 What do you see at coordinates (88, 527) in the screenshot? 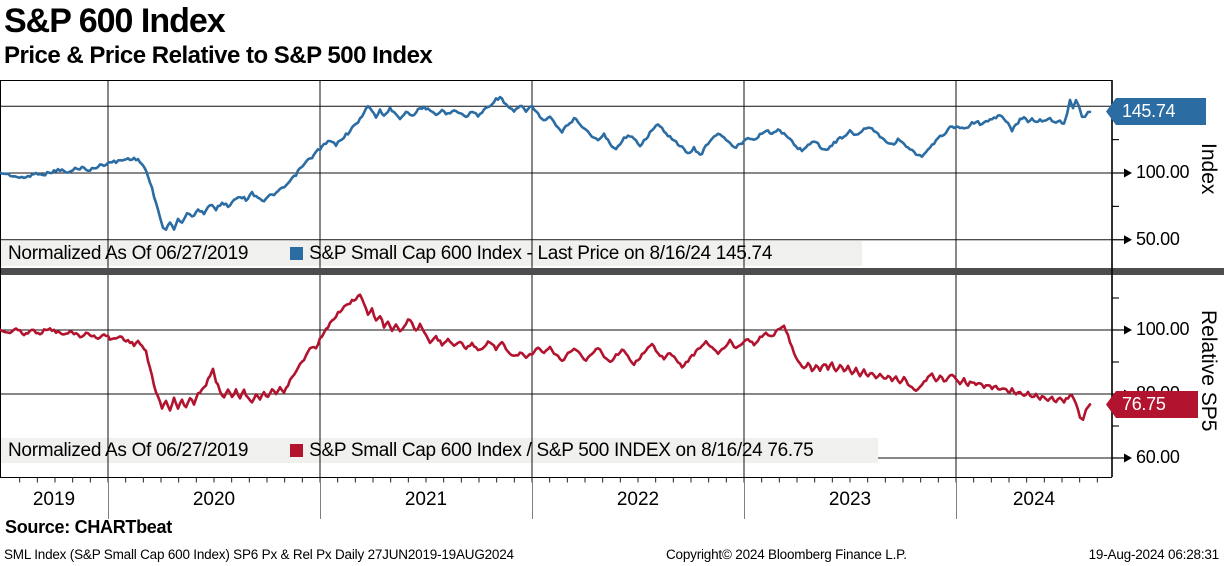
I see `source-text: Source: CHARTbeat` at bounding box center [88, 527].